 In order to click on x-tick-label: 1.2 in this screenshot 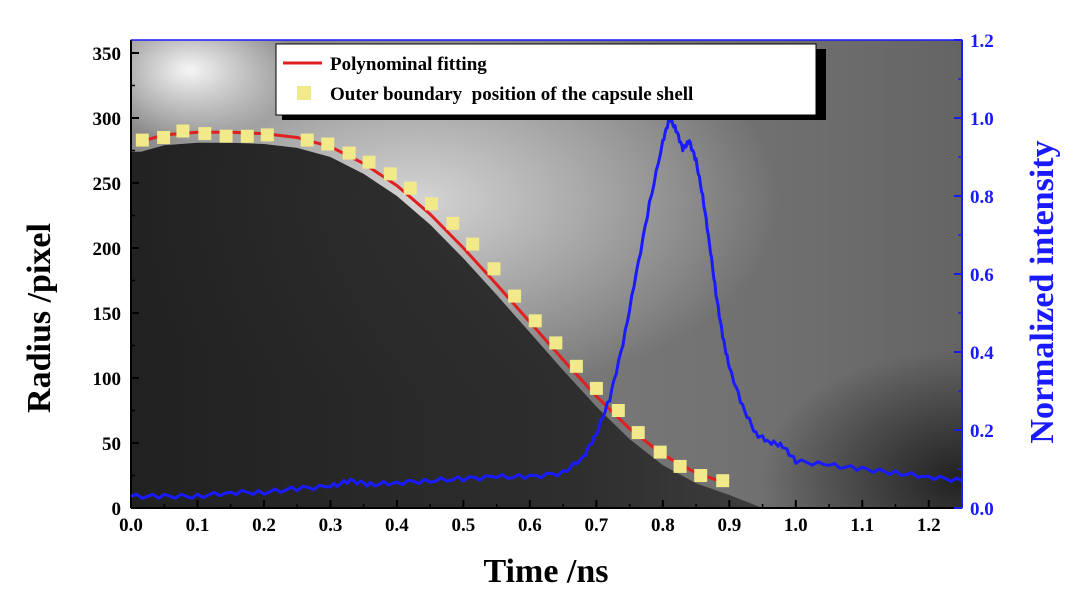, I will do `click(929, 525)`.